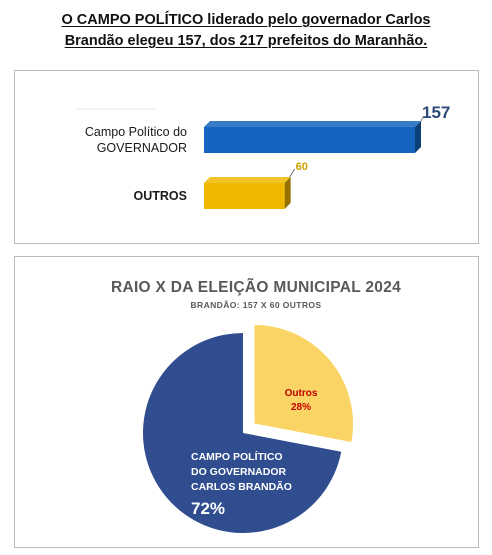 This screenshot has height=555, width=492. I want to click on slice-label: DO GOVERNADOR, so click(239, 472).